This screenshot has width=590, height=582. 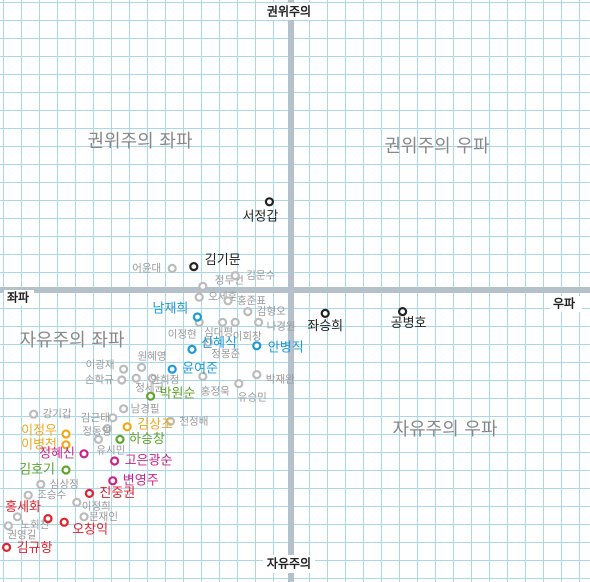 I want to click on point-label: 원혜영, so click(x=152, y=356).